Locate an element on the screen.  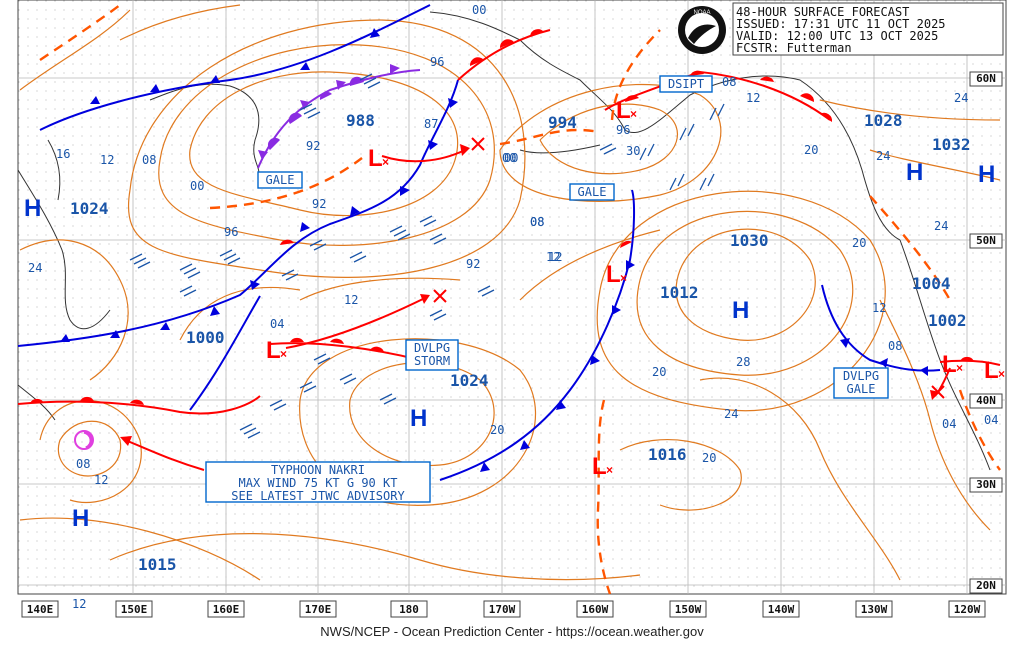
pressure-center-l: 1012 is located at coordinates (679, 292).